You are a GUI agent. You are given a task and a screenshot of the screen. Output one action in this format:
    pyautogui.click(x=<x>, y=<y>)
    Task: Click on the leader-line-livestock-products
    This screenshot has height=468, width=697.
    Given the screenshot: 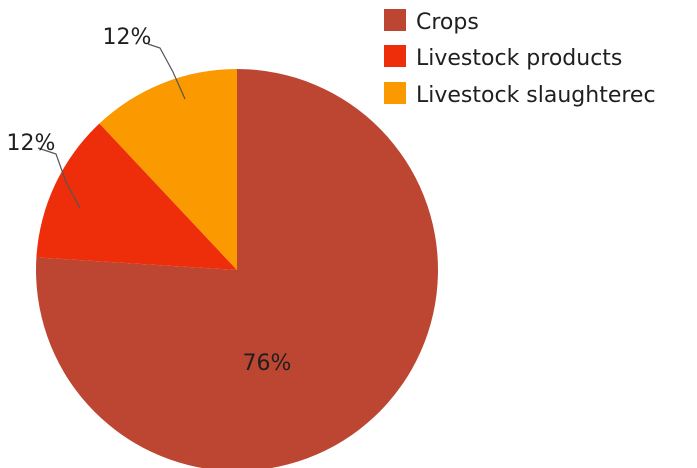 What is the action you would take?
    pyautogui.click(x=166, y=71)
    